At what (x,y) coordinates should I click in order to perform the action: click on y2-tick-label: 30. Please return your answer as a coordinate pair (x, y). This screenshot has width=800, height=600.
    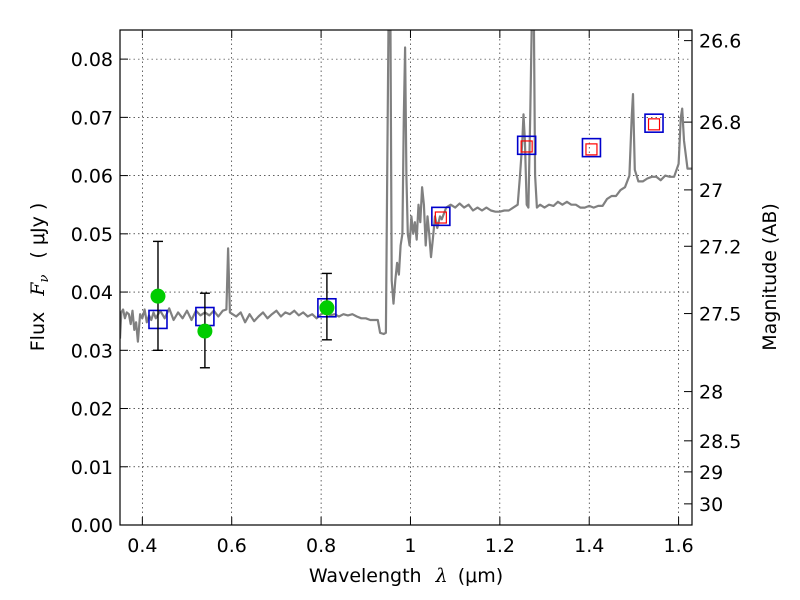
    Looking at the image, I should click on (711, 505).